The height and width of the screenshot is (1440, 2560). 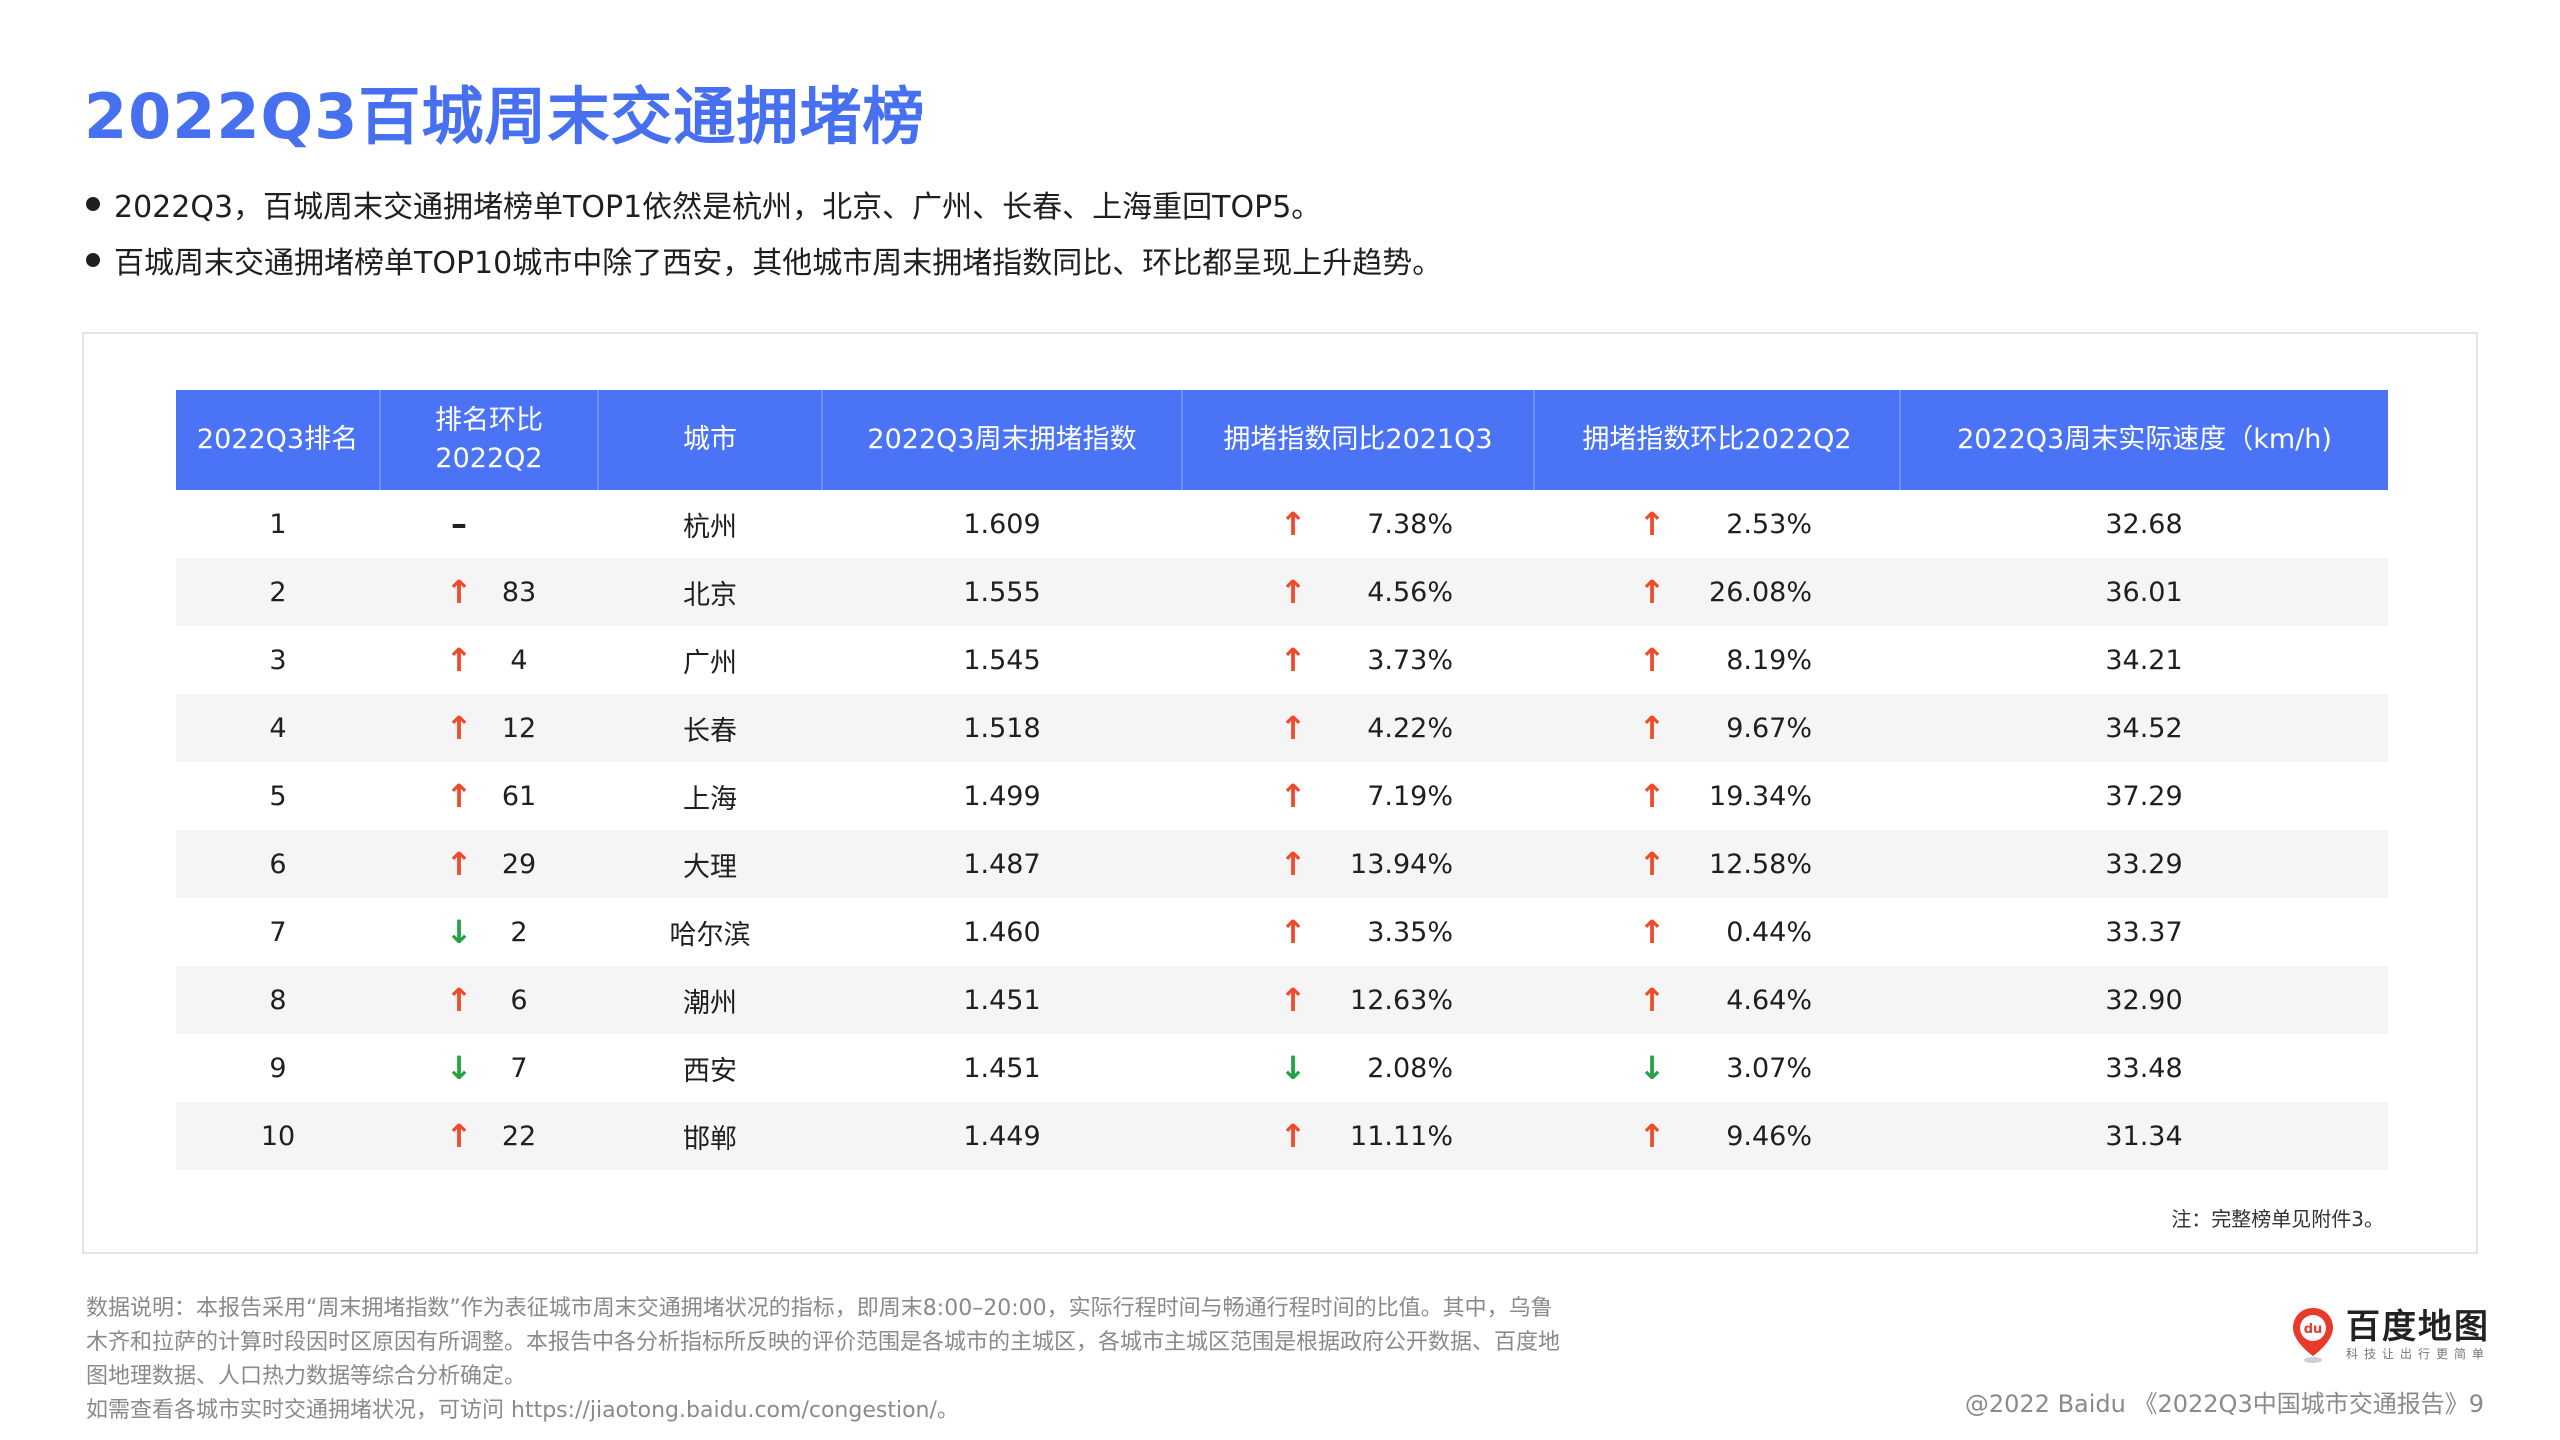 I want to click on cell-yoy: ↑ 13.94%, so click(x=1358, y=864).